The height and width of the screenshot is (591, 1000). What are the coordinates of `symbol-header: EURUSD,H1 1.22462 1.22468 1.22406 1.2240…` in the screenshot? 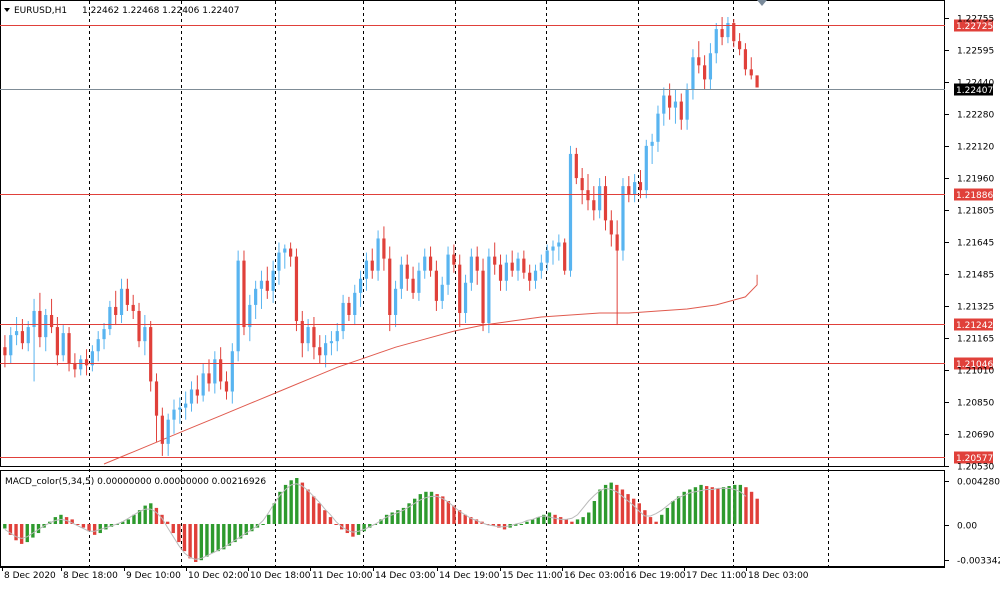 It's located at (121, 11).